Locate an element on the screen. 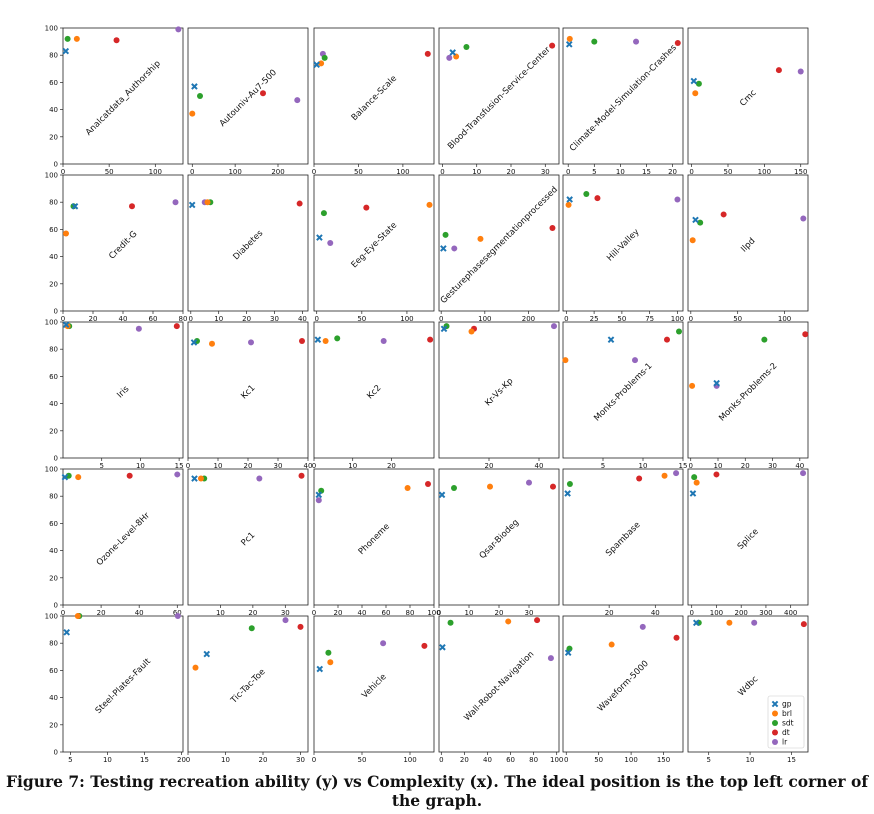  panel-title: Credit-G is located at coordinates (123, 245).